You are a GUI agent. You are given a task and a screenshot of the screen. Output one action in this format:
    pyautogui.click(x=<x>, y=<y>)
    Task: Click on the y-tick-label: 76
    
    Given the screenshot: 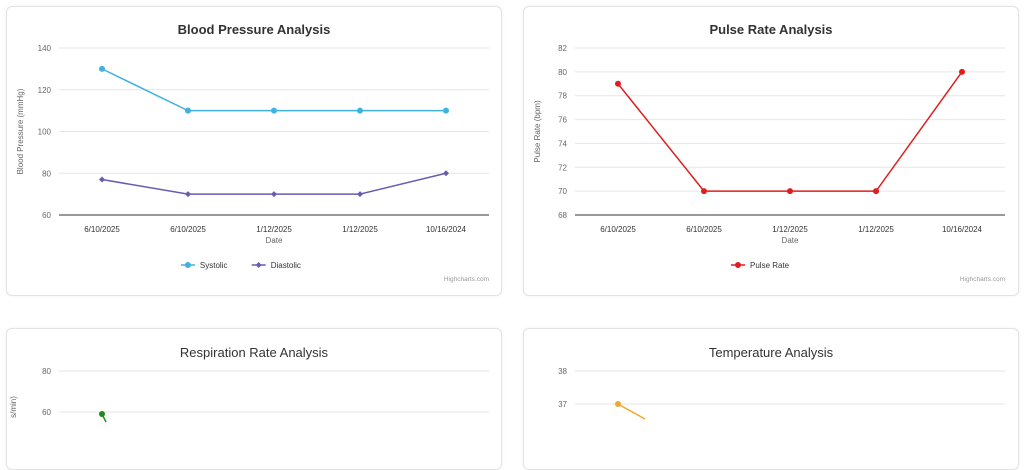 What is the action you would take?
    pyautogui.click(x=562, y=120)
    